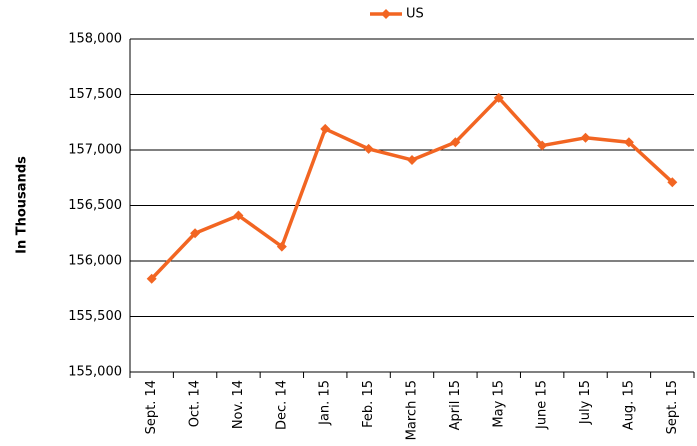 The width and height of the screenshot is (697, 446). What do you see at coordinates (95, 372) in the screenshot?
I see `y-tick-label: 155,000` at bounding box center [95, 372].